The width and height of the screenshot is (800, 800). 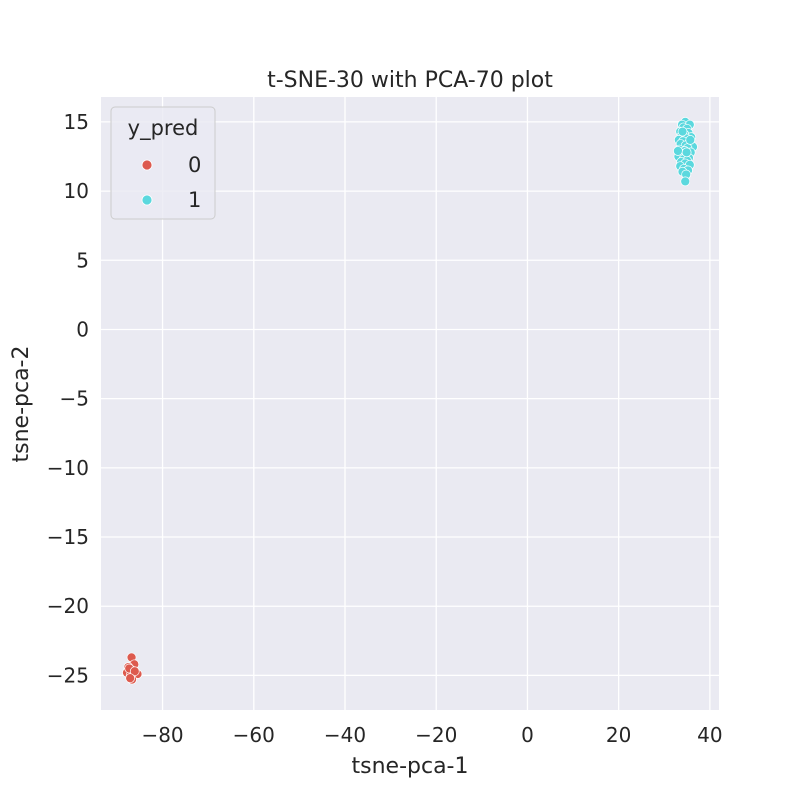 What do you see at coordinates (163, 128) in the screenshot?
I see `legend-title: y_pred` at bounding box center [163, 128].